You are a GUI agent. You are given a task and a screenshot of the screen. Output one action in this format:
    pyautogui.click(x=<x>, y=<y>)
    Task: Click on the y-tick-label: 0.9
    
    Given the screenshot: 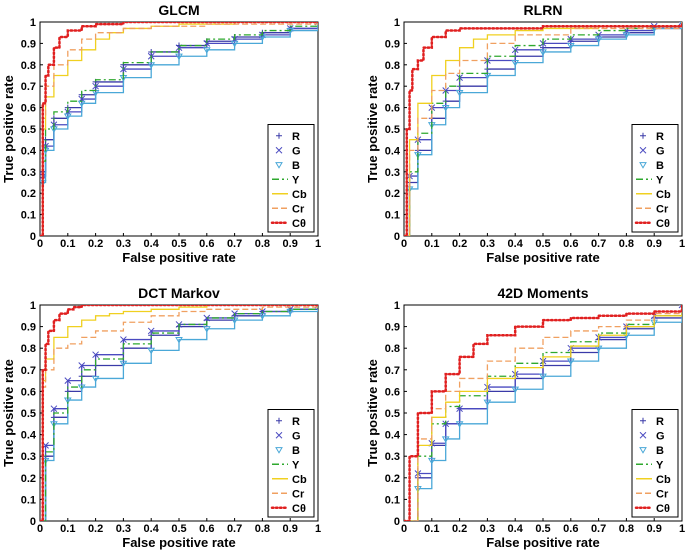 What is the action you would take?
    pyautogui.click(x=28, y=328)
    